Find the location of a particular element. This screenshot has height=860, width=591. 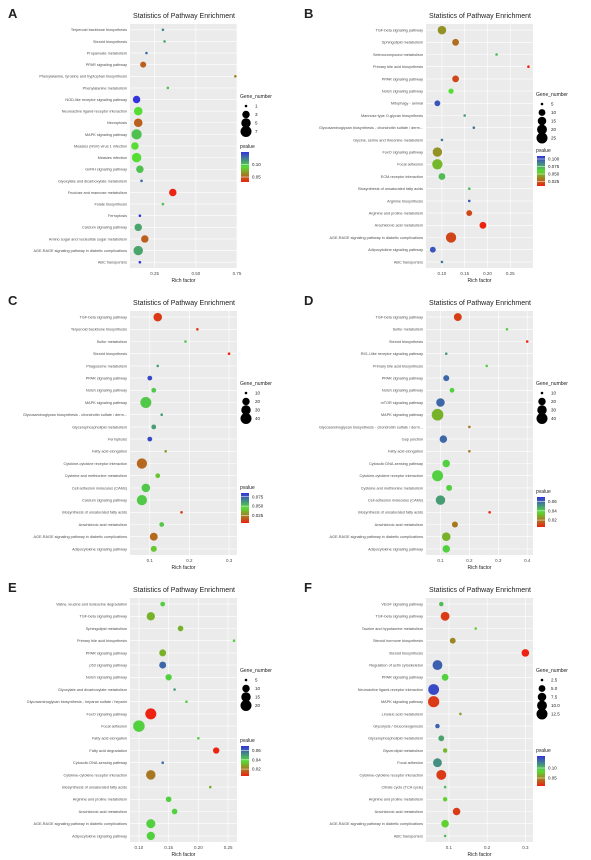

term-label: Cysteine and methionine metabolism is located at coordinates (392, 488).